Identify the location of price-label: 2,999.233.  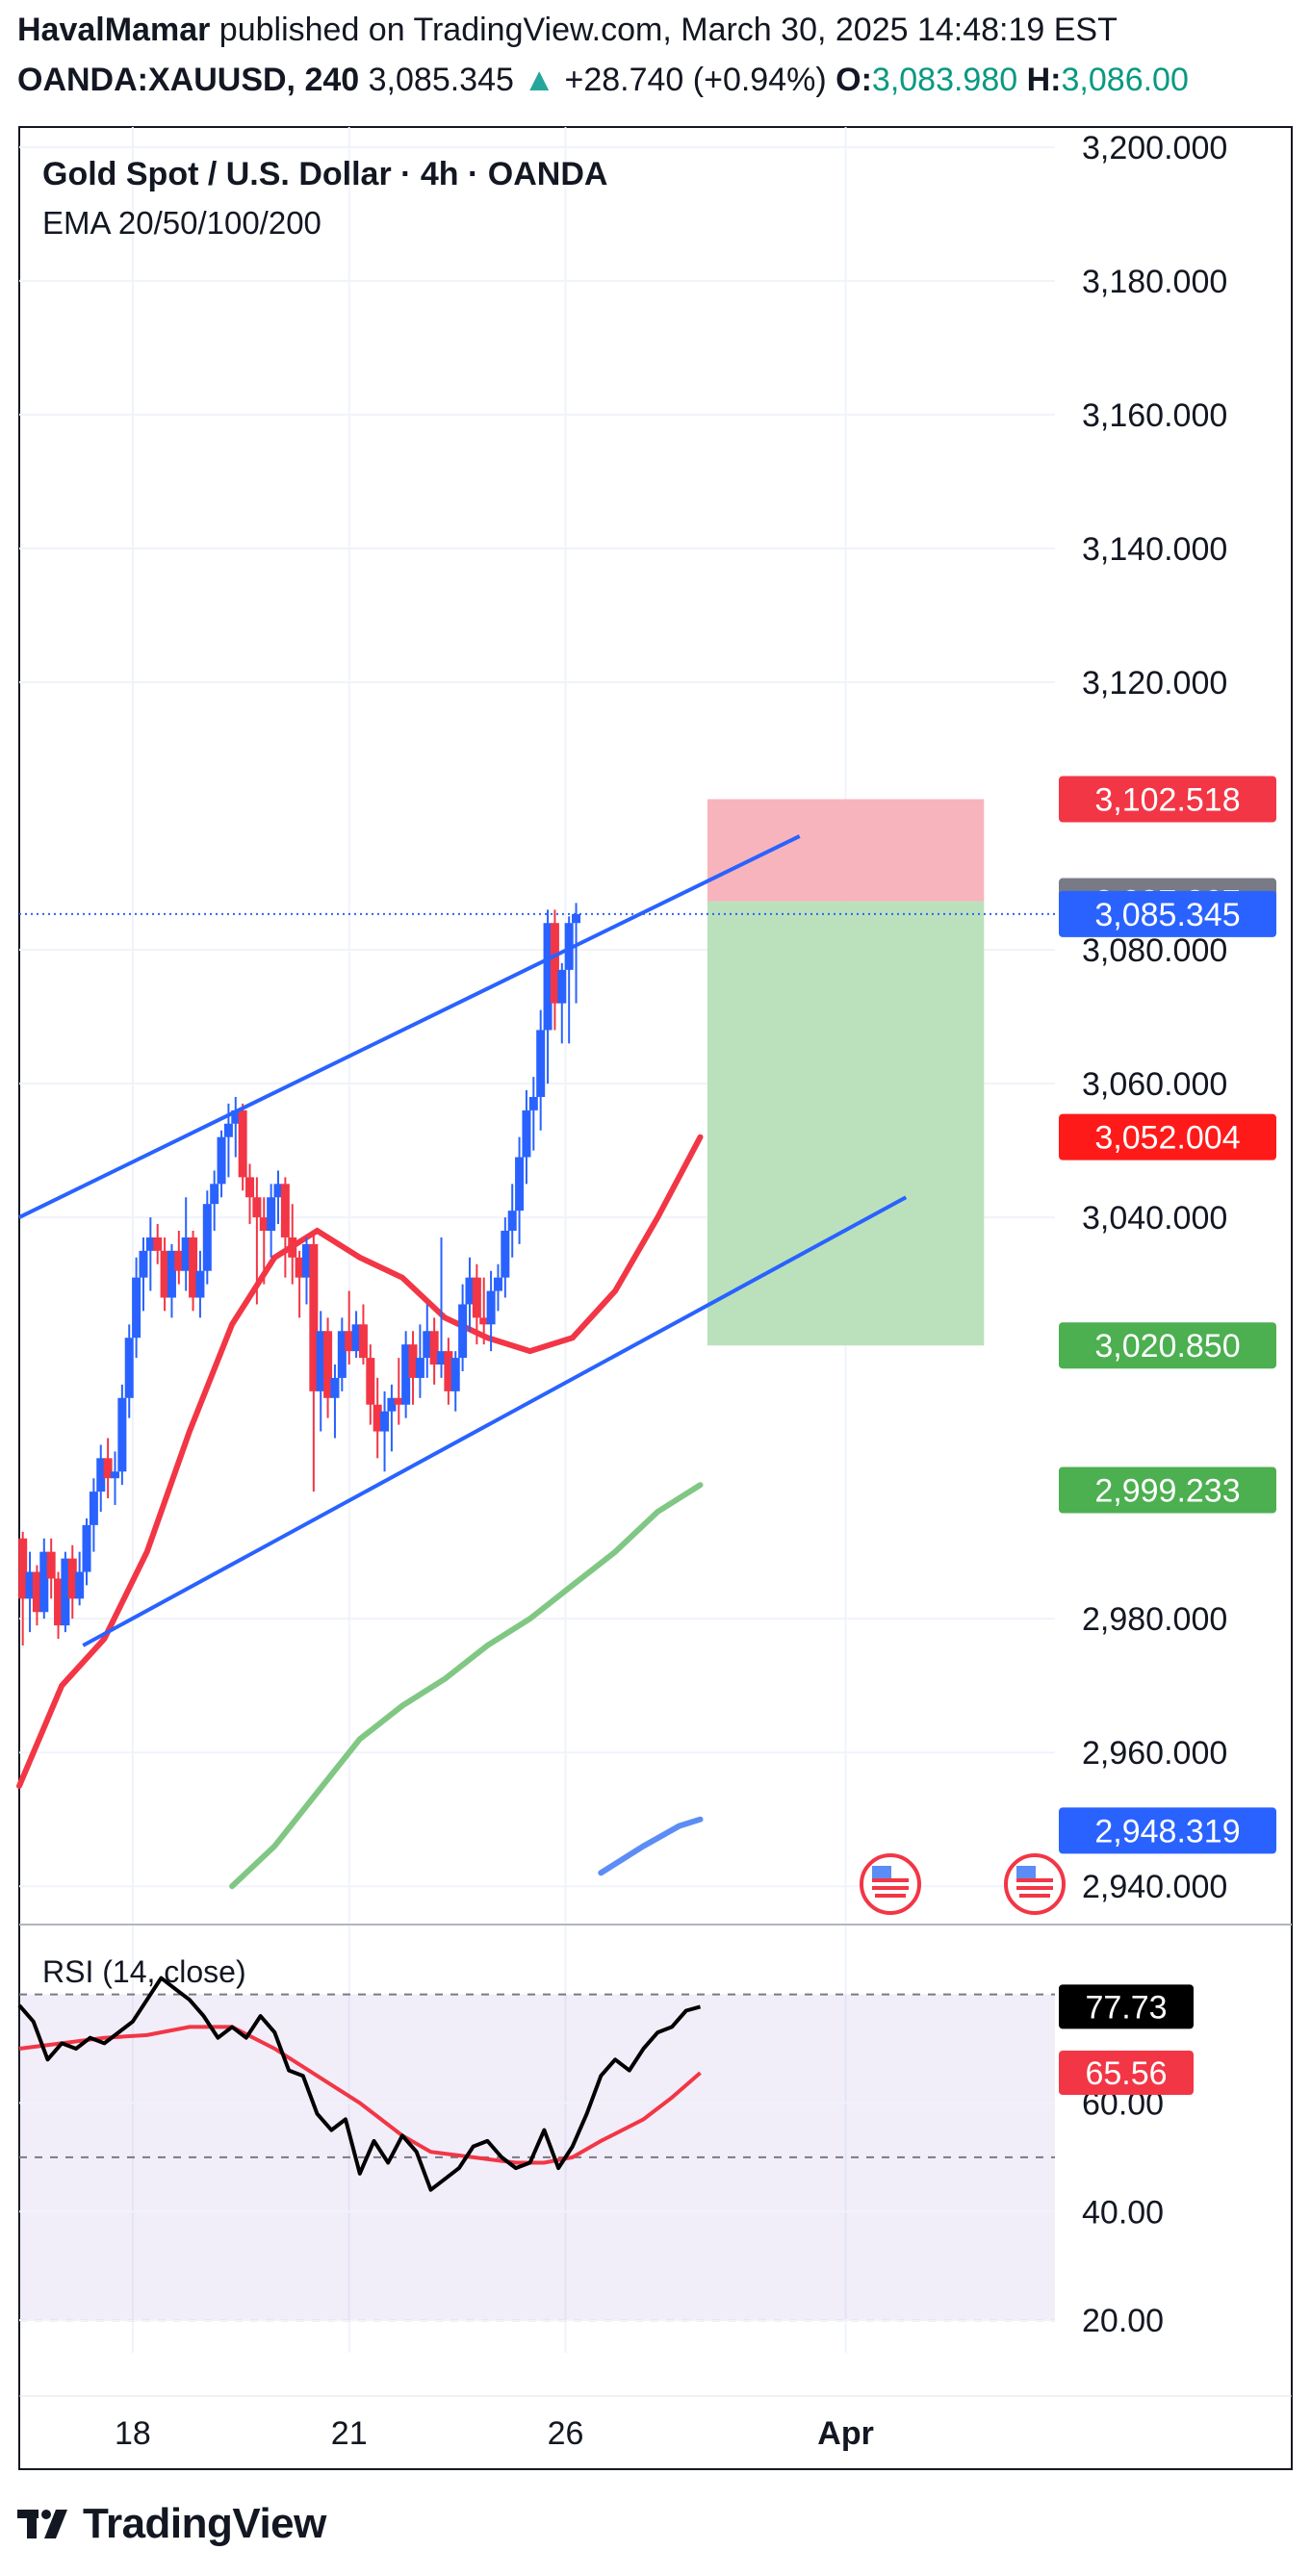
(1167, 1490).